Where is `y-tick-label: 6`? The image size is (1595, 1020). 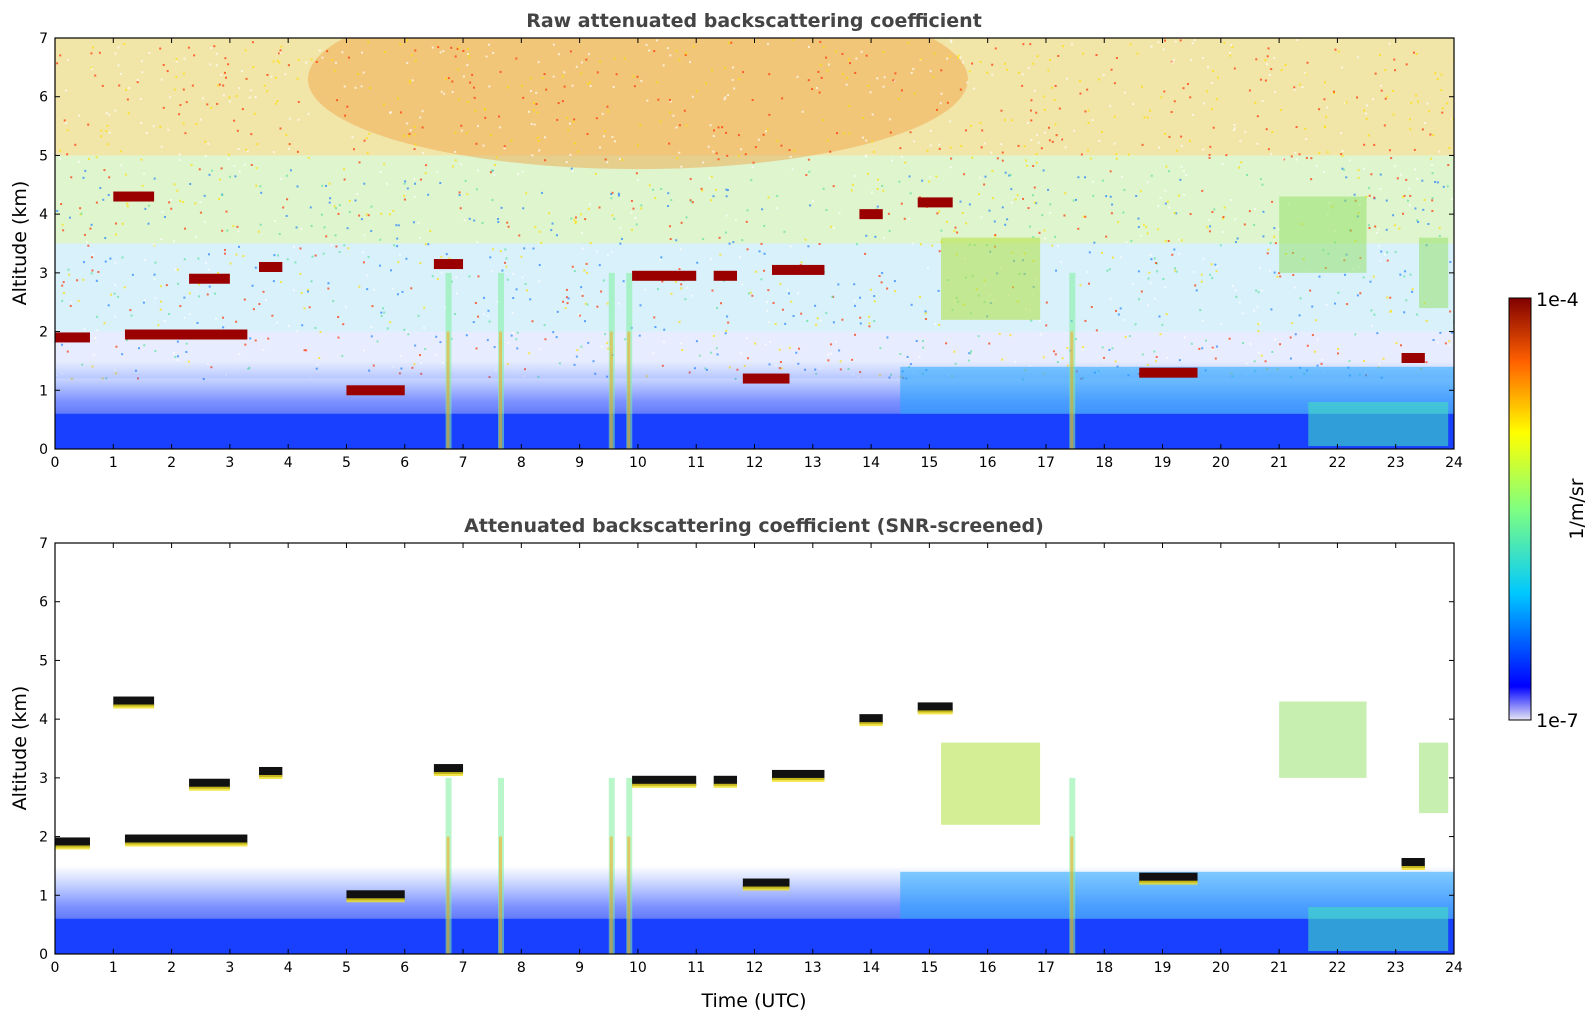
y-tick-label: 6 is located at coordinates (43, 98).